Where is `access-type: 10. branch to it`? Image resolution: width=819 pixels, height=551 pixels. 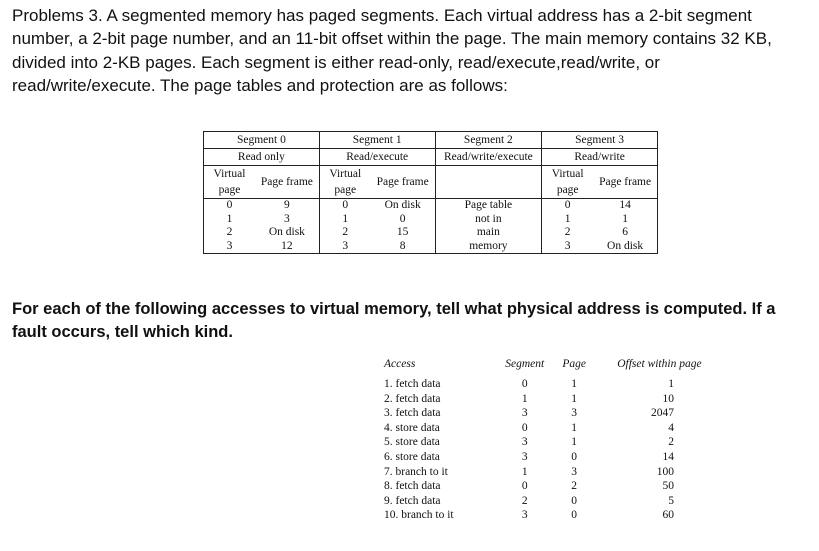
access-type: 10. branch to it is located at coordinates (419, 515).